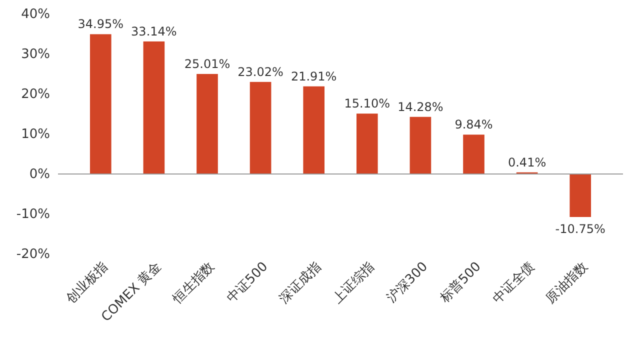 This screenshot has height=348, width=633. I want to click on y-tick-label: 20%, so click(35, 94).